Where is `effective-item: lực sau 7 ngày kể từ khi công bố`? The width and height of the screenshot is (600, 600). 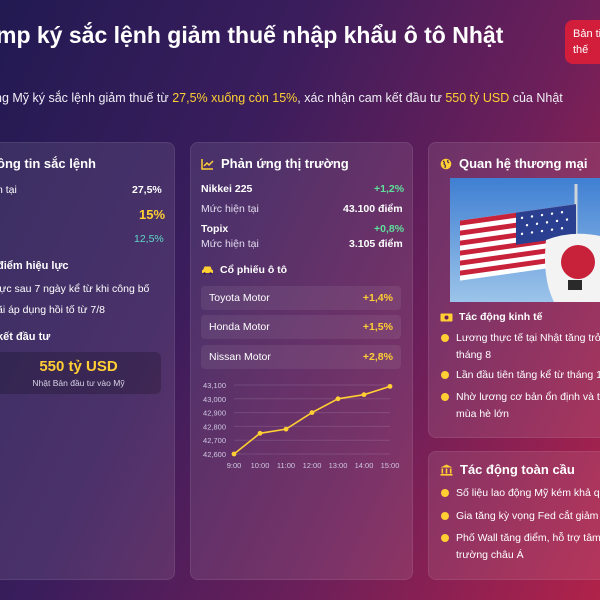
effective-item: lực sau 7 ngày kể từ khi công bố is located at coordinates (75, 289).